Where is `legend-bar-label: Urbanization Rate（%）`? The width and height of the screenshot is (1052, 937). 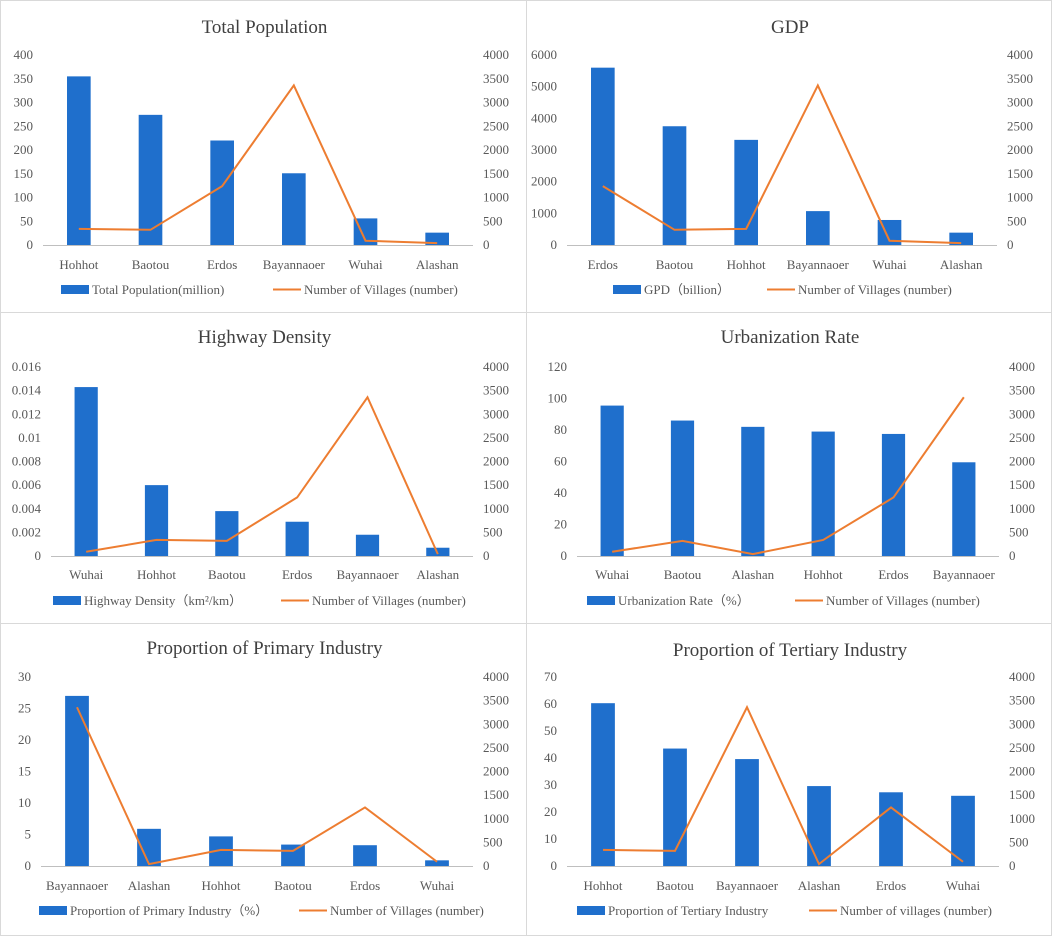 legend-bar-label: Urbanization Rate（%） is located at coordinates (684, 600).